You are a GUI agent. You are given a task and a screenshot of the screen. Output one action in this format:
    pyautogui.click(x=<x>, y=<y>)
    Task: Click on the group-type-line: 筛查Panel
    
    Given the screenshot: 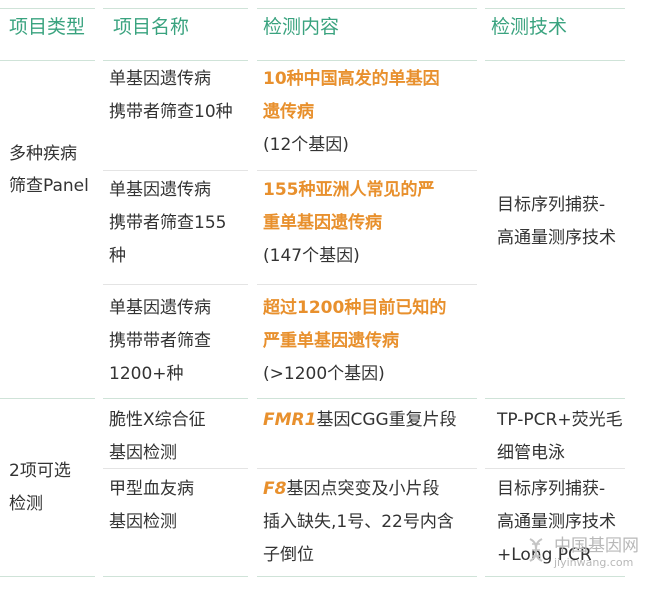 What is the action you would take?
    pyautogui.click(x=49, y=186)
    